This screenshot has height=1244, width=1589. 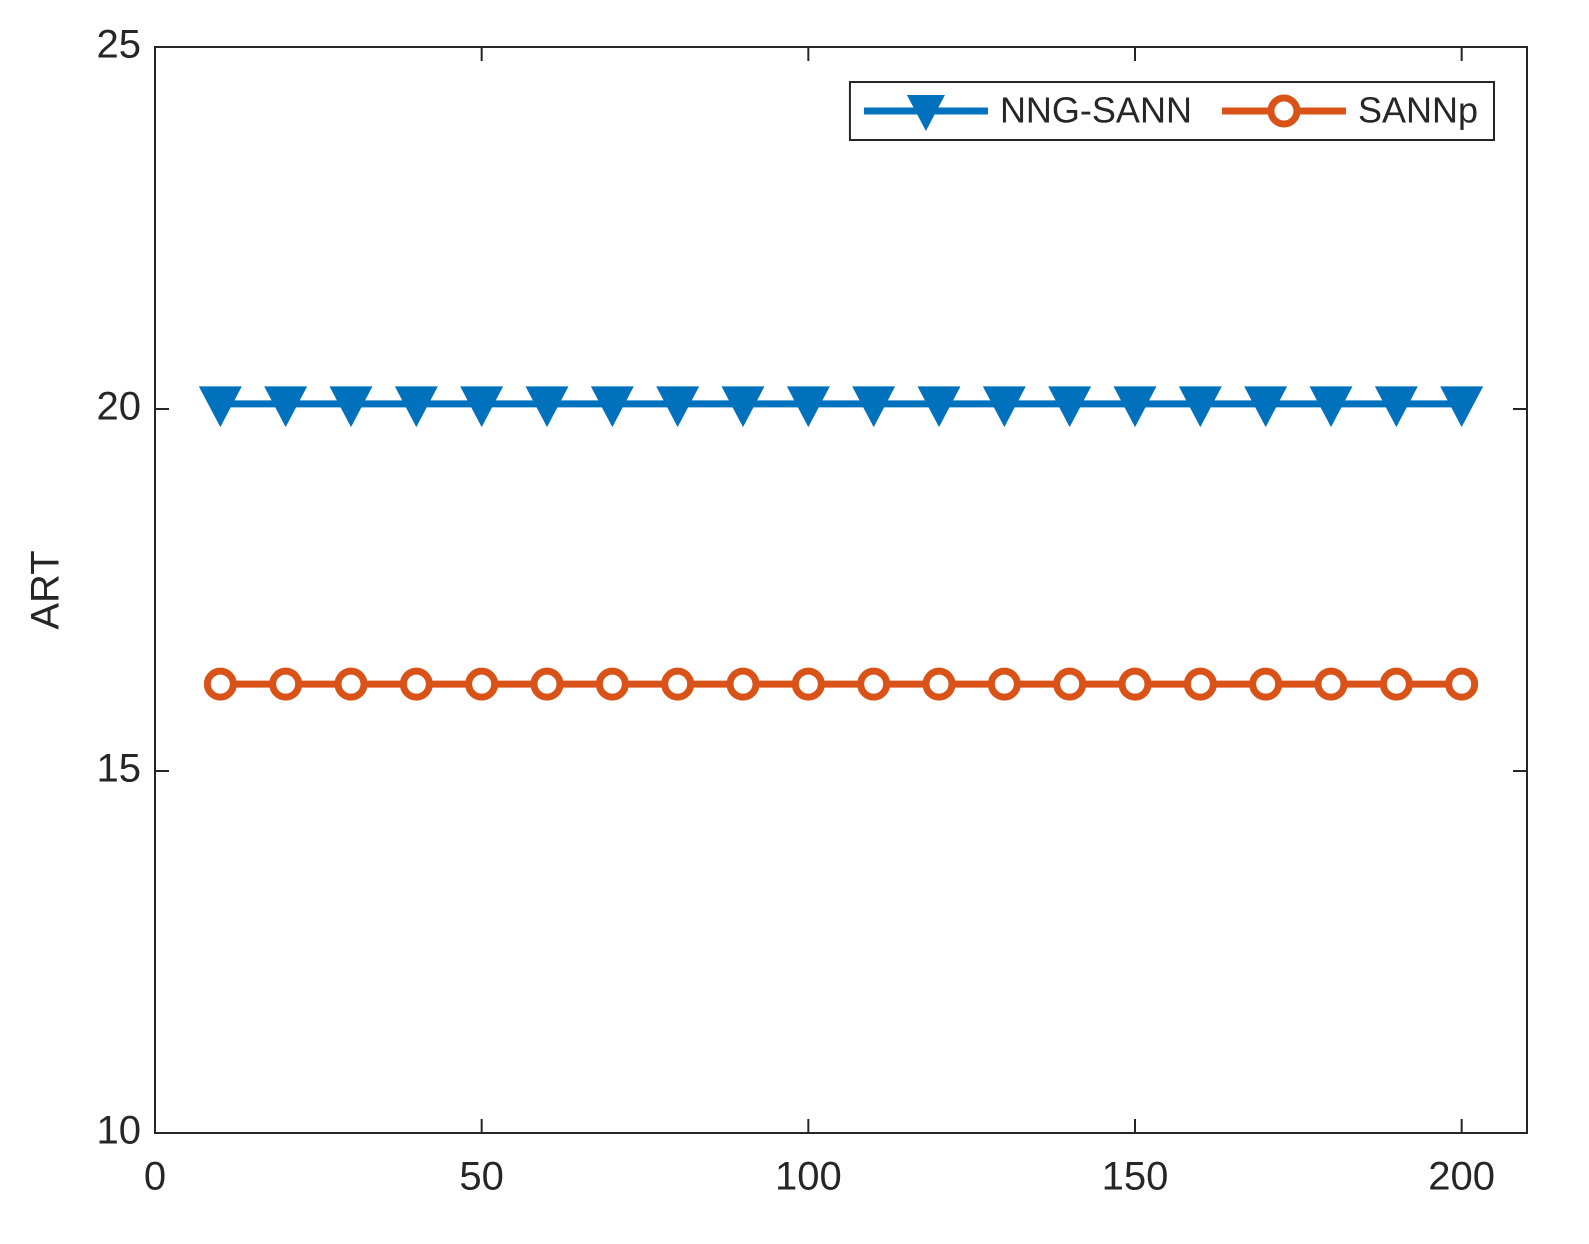 I want to click on x-tick-label: 200, so click(x=1461, y=1177).